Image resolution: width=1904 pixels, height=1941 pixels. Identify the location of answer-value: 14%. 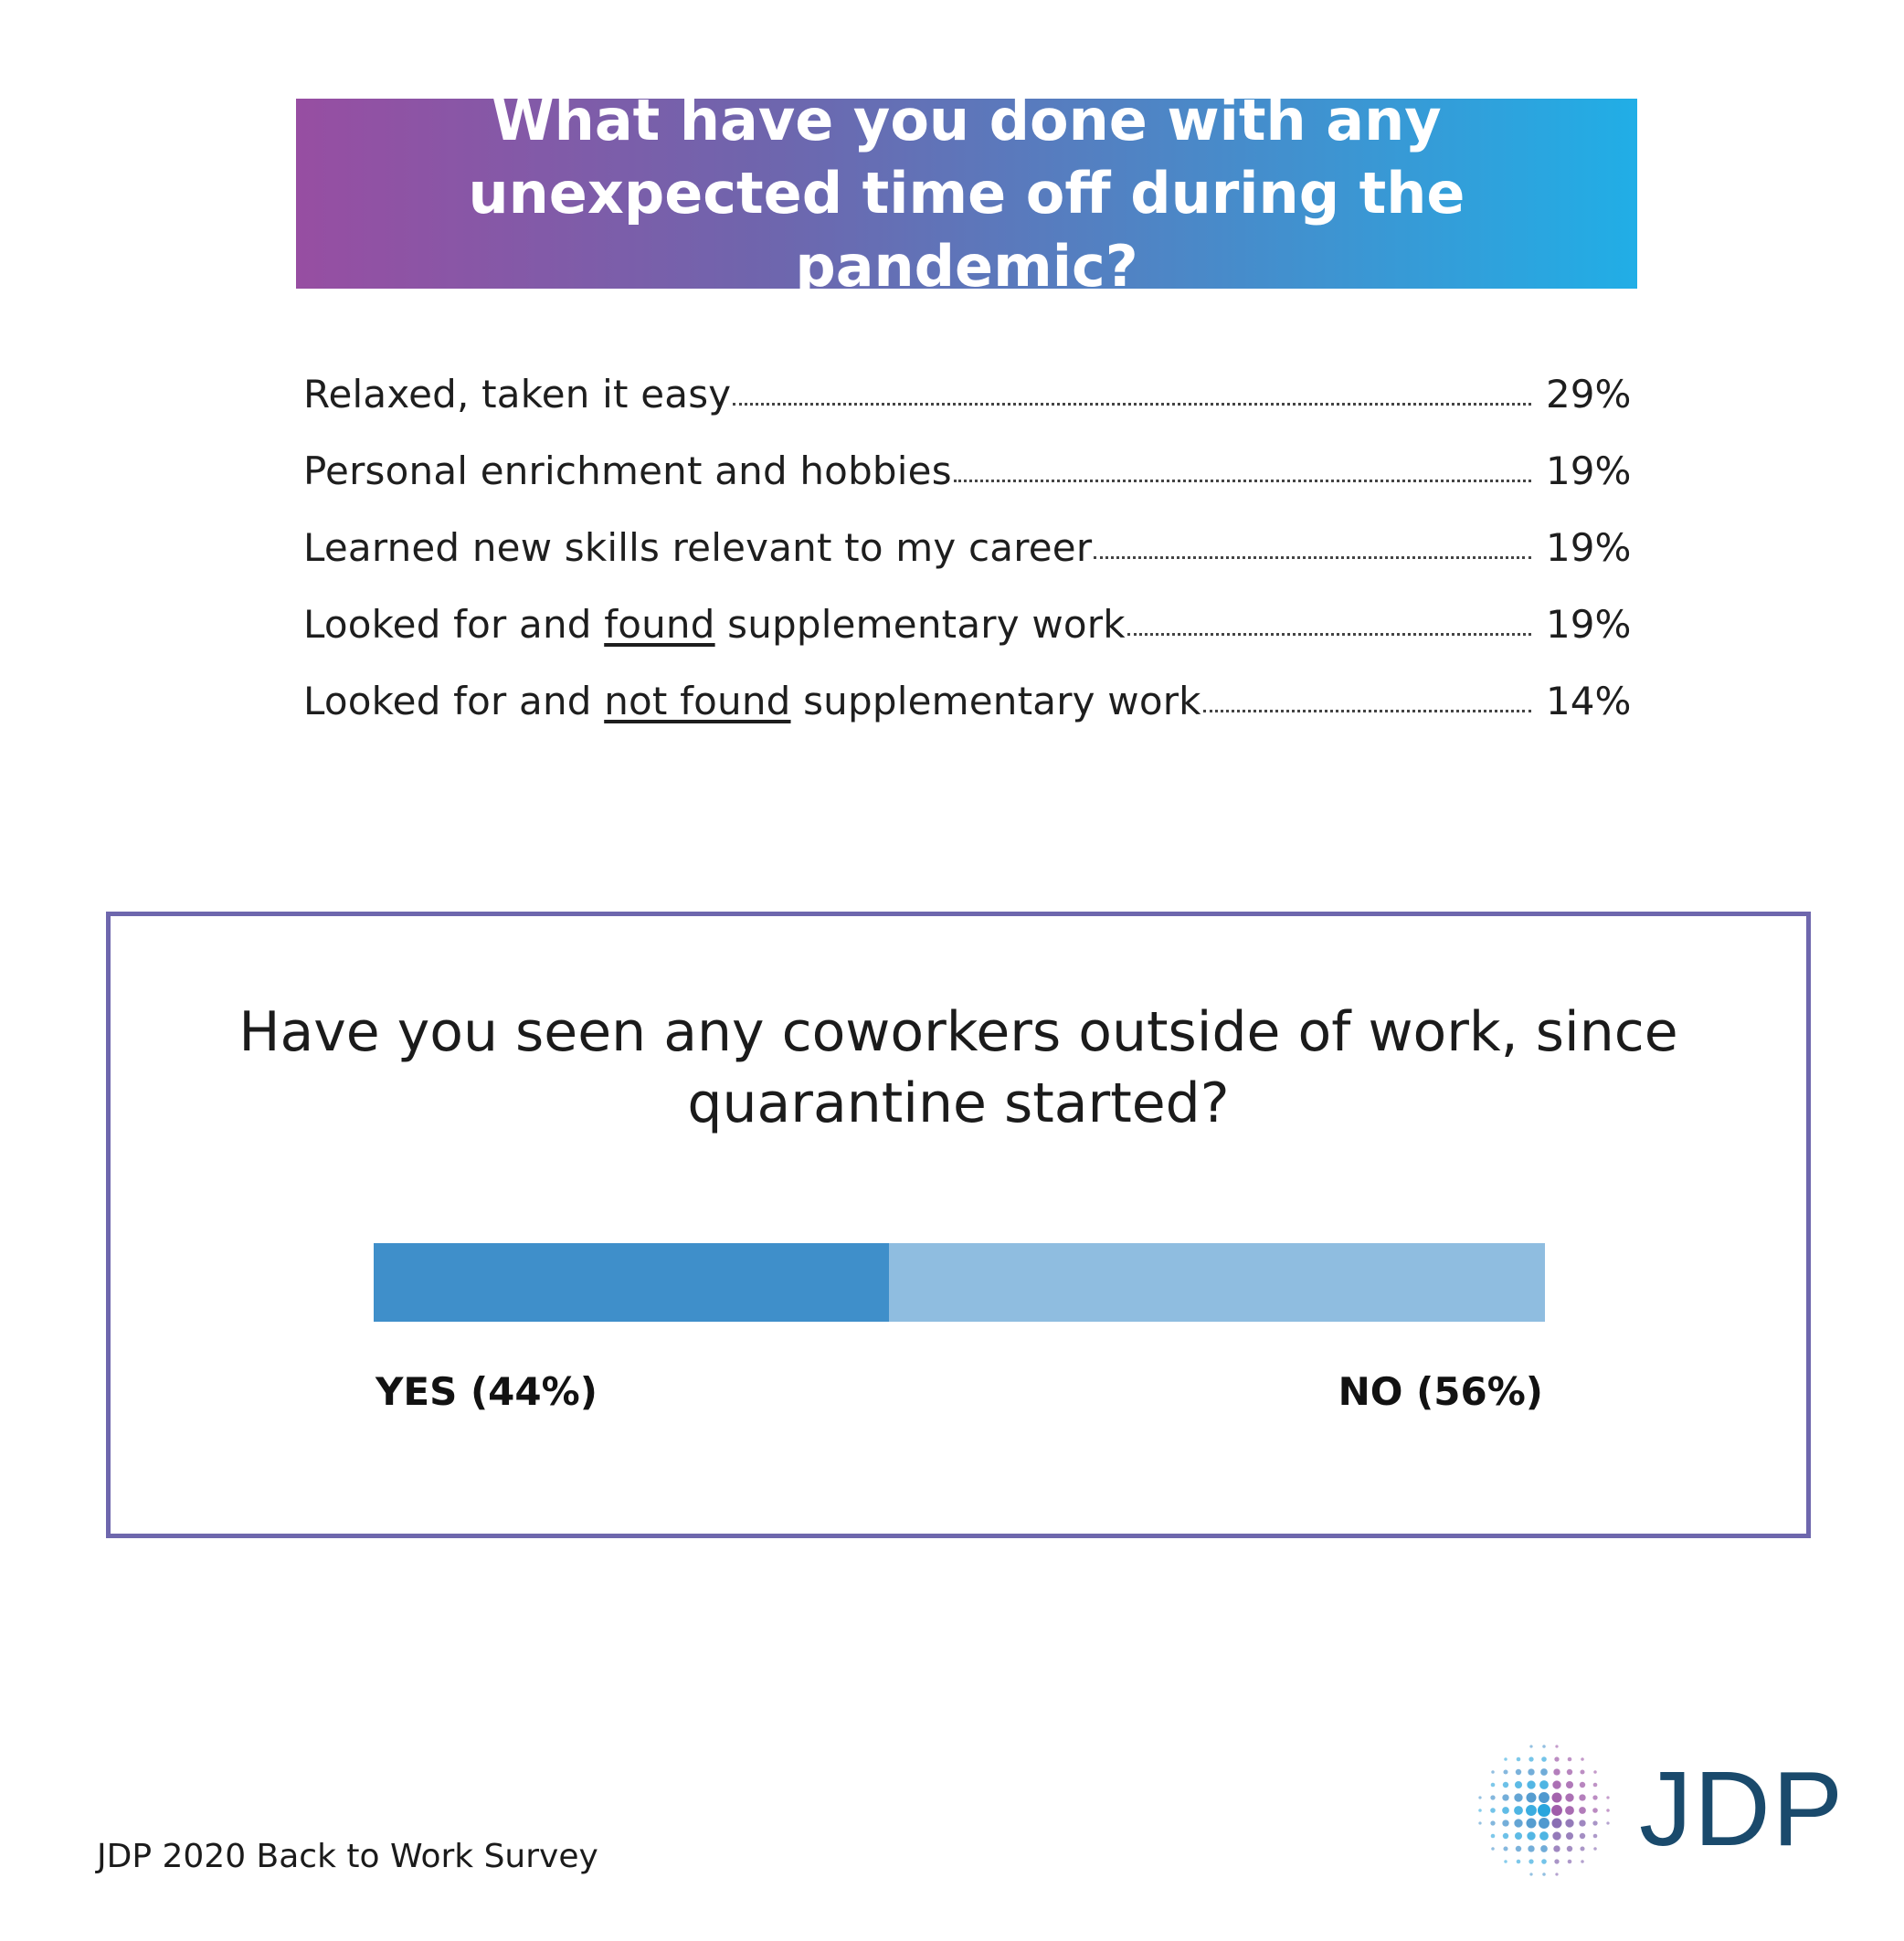
(1589, 701).